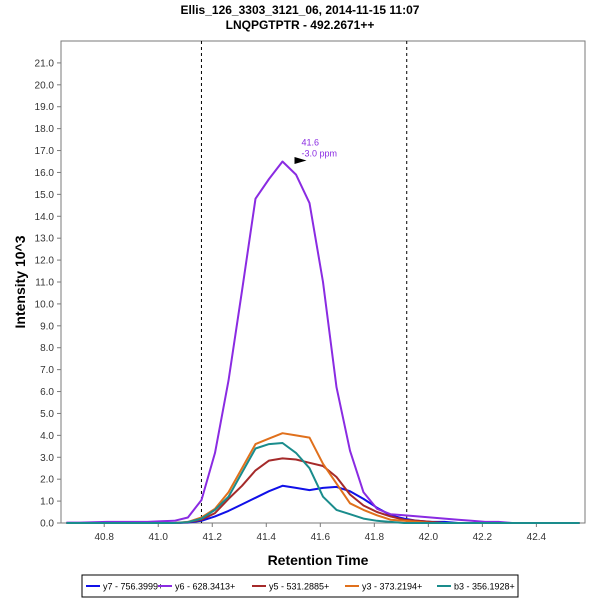 The height and width of the screenshot is (605, 600). What do you see at coordinates (47, 414) in the screenshot?
I see `y-tick-label: 5.0` at bounding box center [47, 414].